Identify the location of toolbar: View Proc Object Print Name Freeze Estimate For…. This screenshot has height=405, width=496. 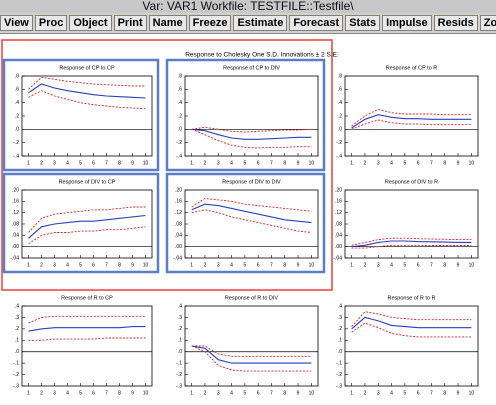
(248, 23).